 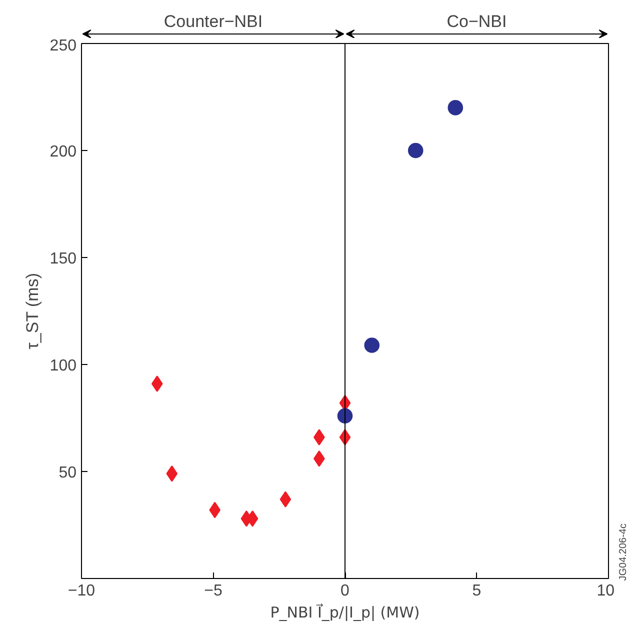 I want to click on y-tick-label: 100, so click(x=63, y=366).